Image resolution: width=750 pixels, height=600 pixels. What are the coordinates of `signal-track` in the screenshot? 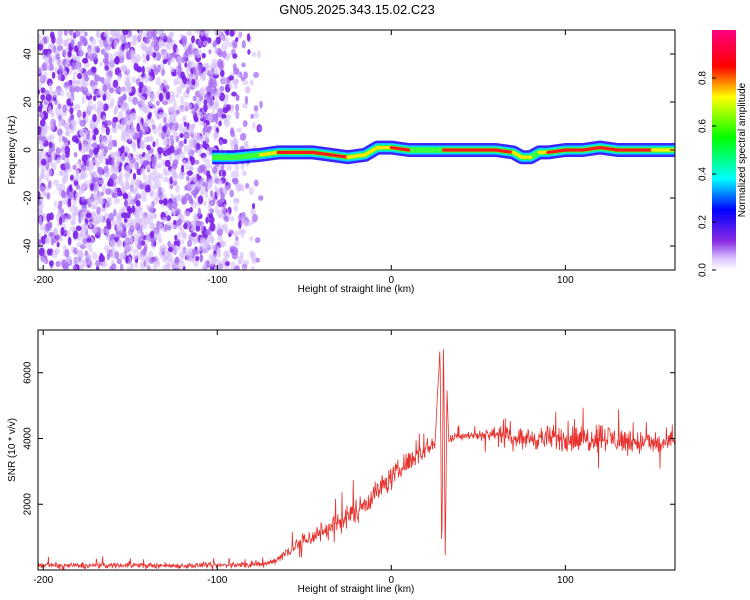 It's located at (443, 152).